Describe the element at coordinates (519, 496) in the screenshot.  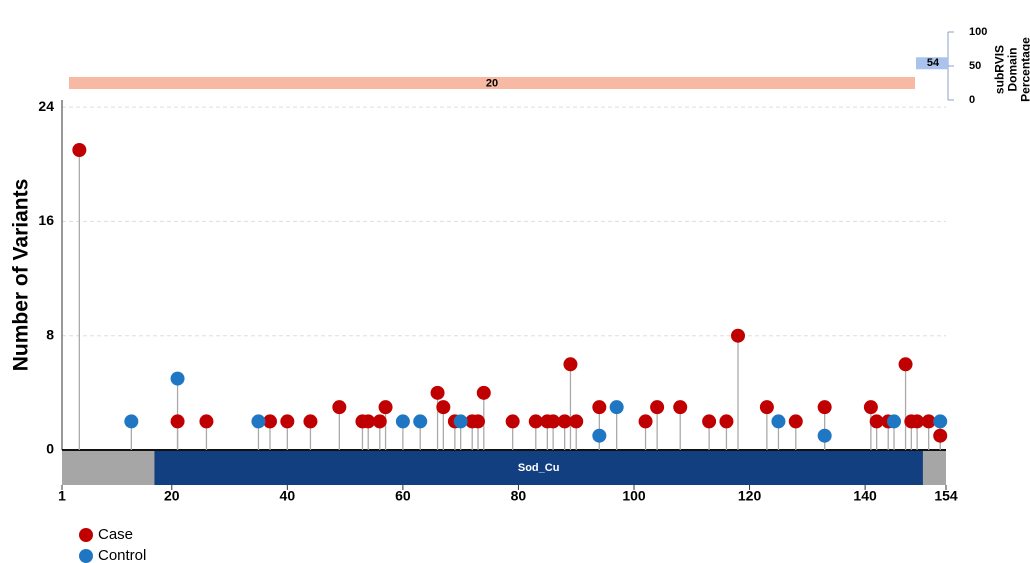
I see `x-tick-label: 80` at that location.